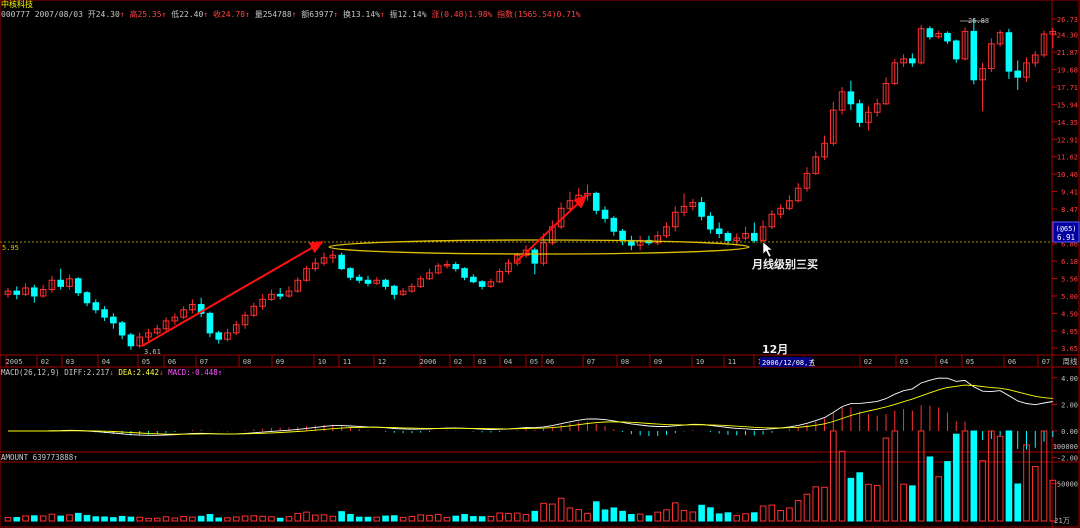 The width and height of the screenshot is (1080, 528). Describe the element at coordinates (1069, 405) in the screenshot. I see `macd-tick-label: 2.00` at that location.